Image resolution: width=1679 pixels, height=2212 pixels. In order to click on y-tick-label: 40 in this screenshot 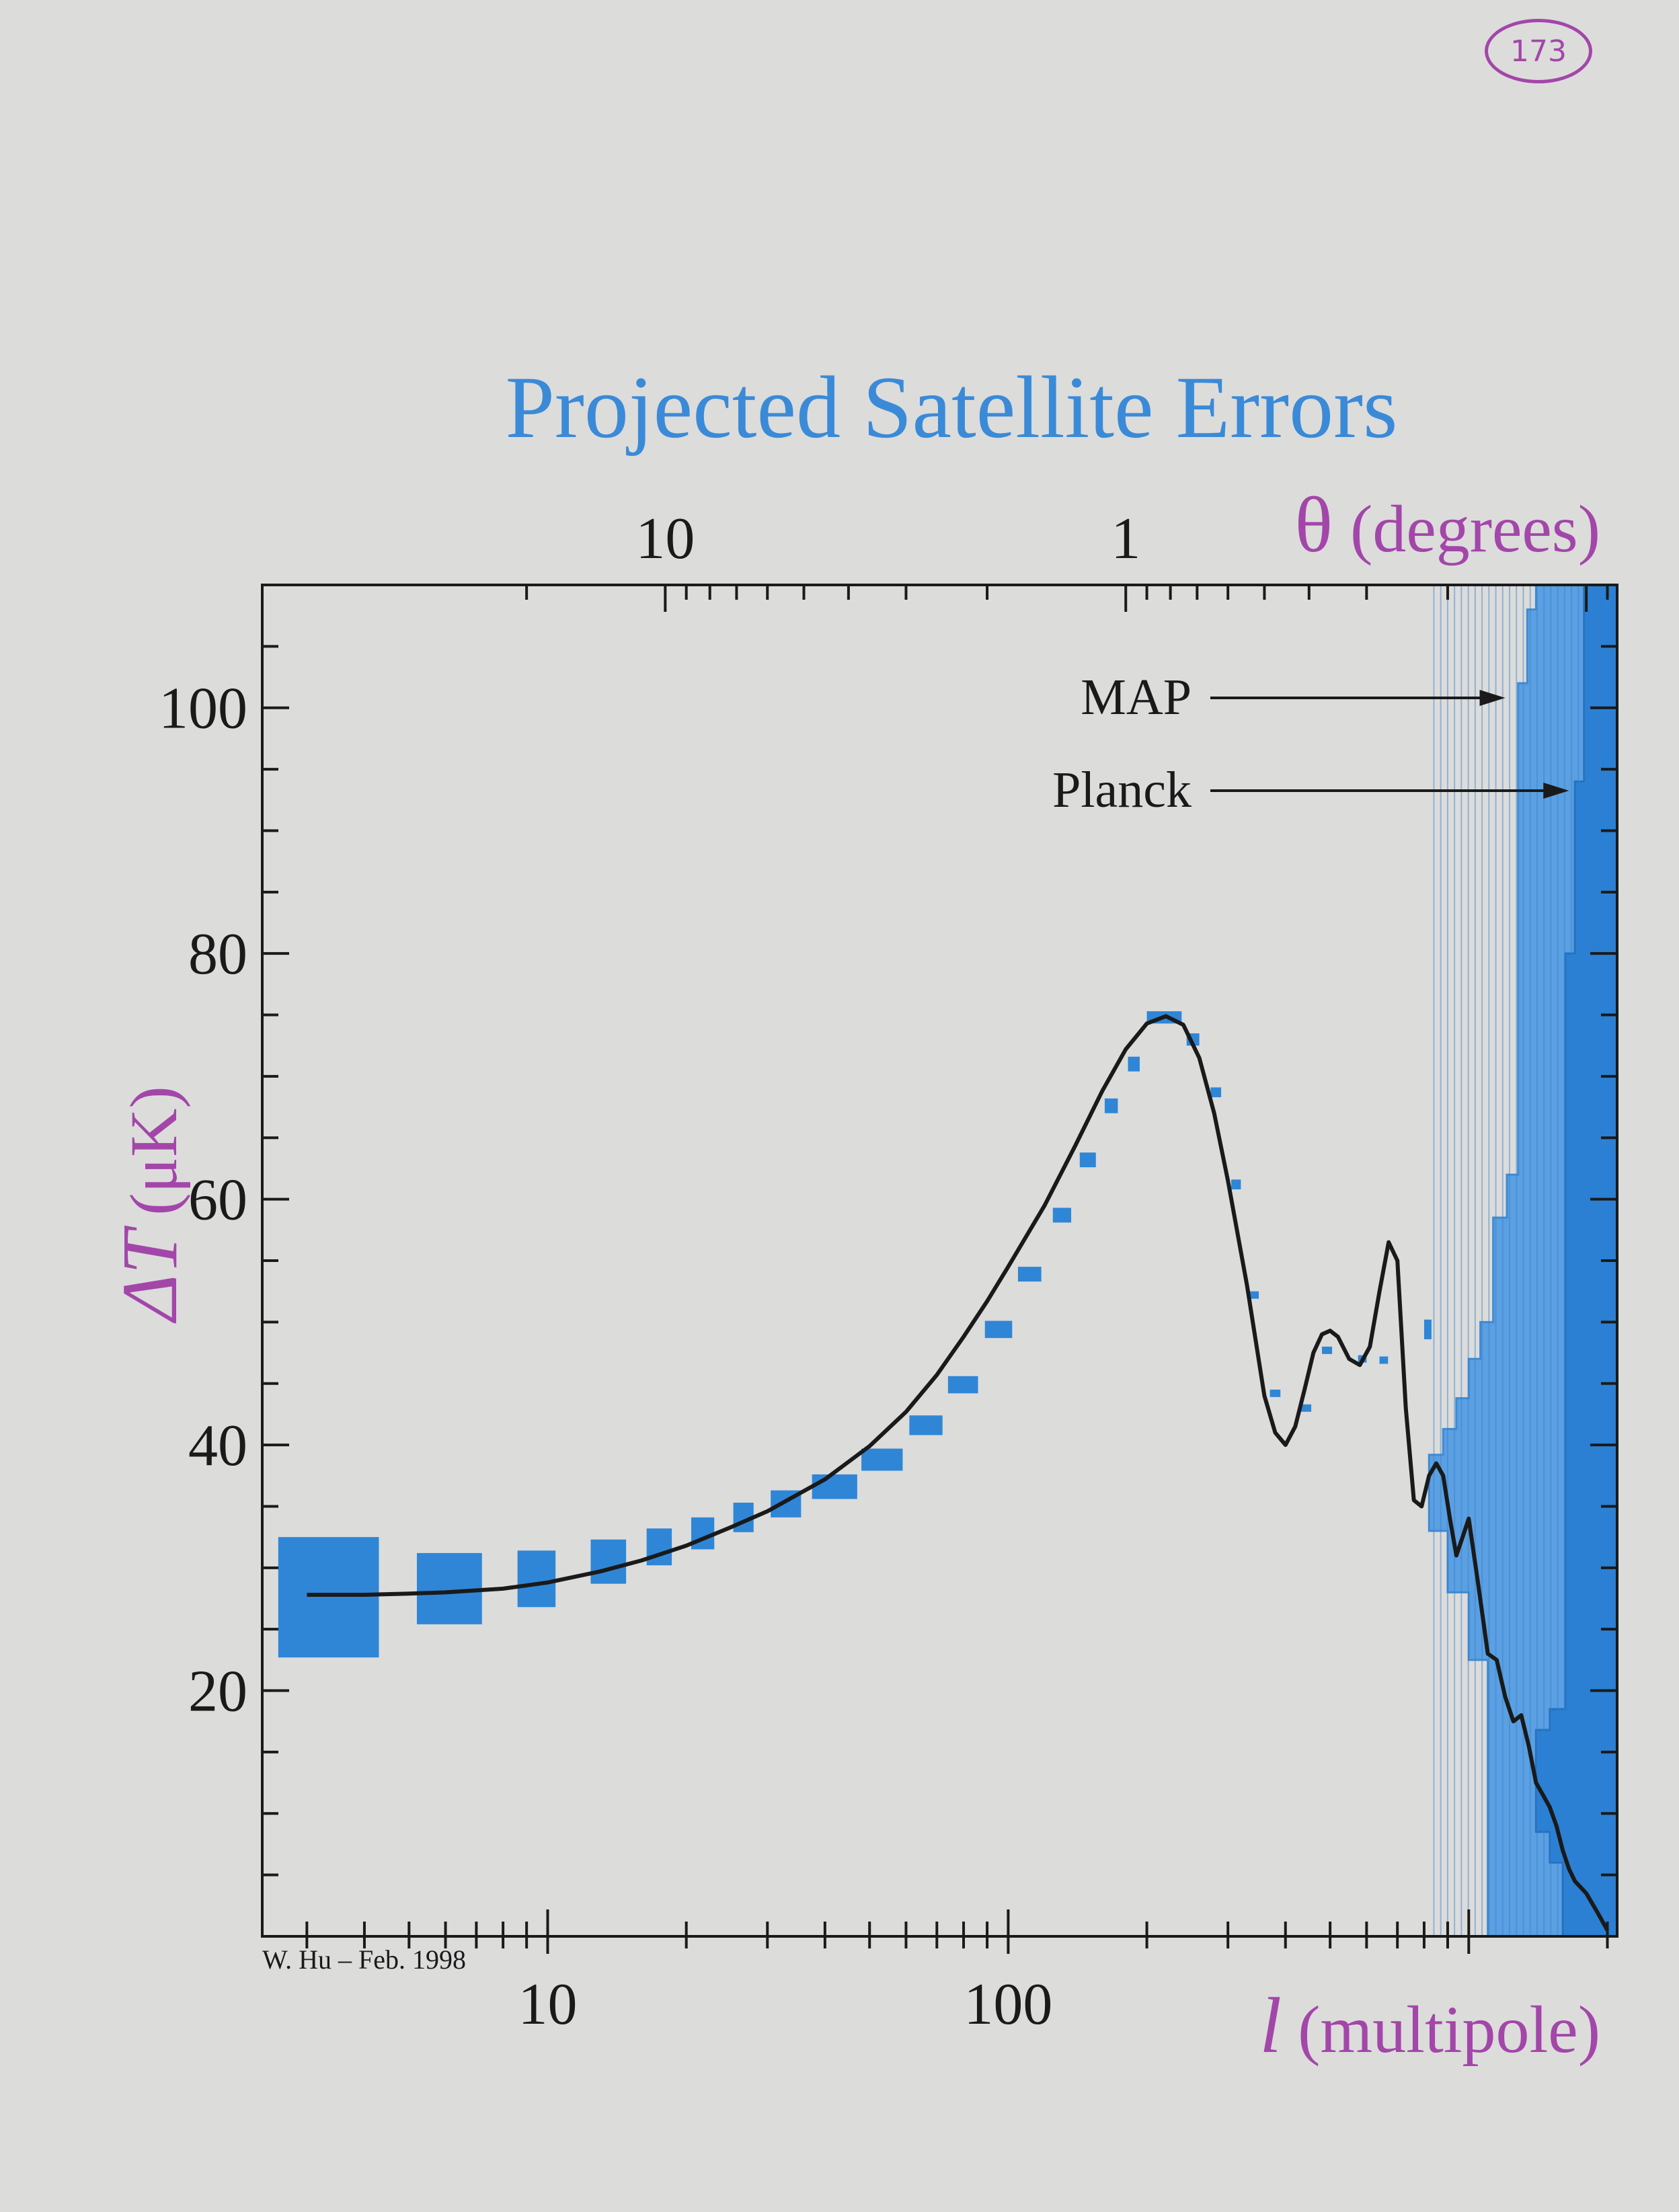, I will do `click(217, 1445)`.